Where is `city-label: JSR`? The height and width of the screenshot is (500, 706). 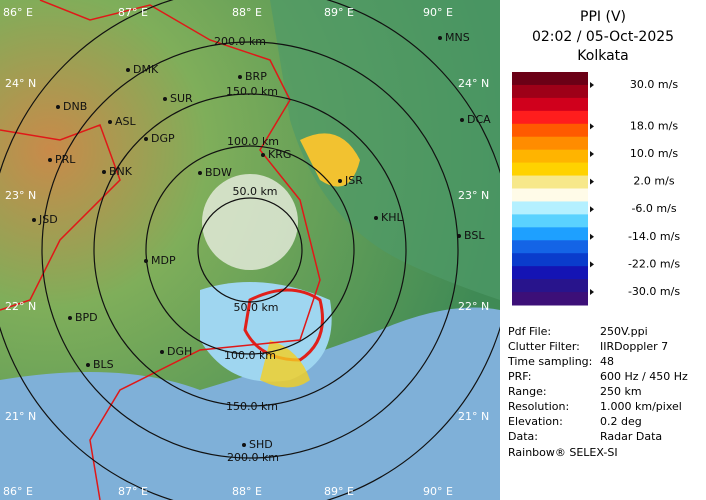
city-label: JSR is located at coordinates (353, 180).